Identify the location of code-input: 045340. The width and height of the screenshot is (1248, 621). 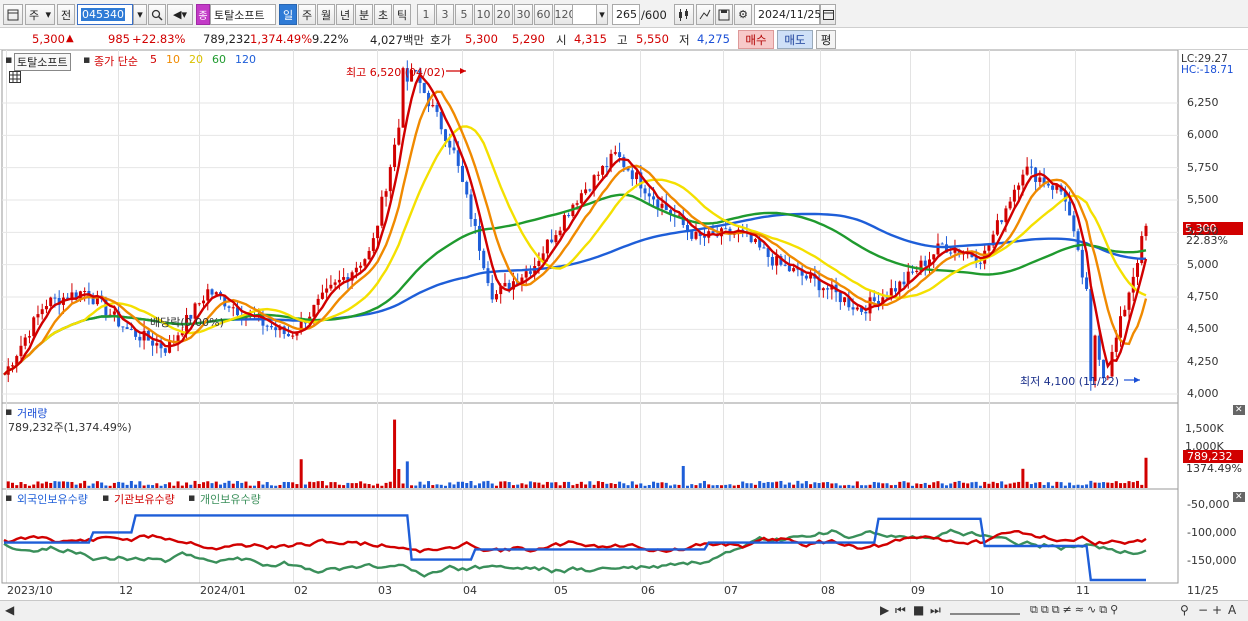
(105, 14).